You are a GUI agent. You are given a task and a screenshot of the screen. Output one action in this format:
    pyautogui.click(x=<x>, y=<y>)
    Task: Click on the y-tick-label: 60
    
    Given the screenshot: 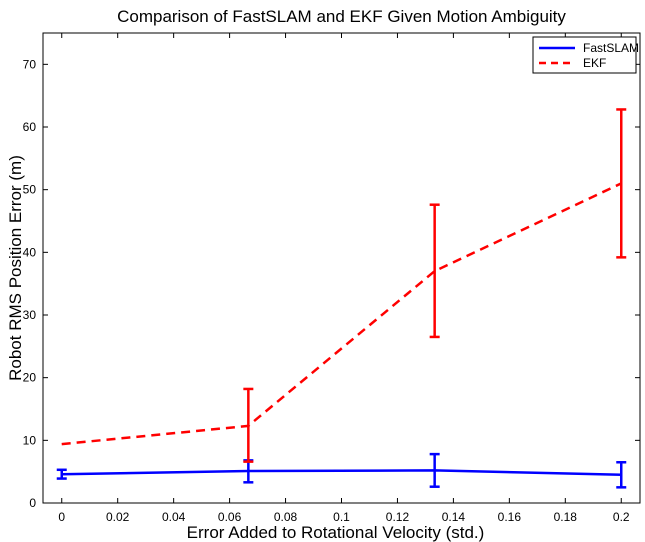 What is the action you would take?
    pyautogui.click(x=30, y=127)
    